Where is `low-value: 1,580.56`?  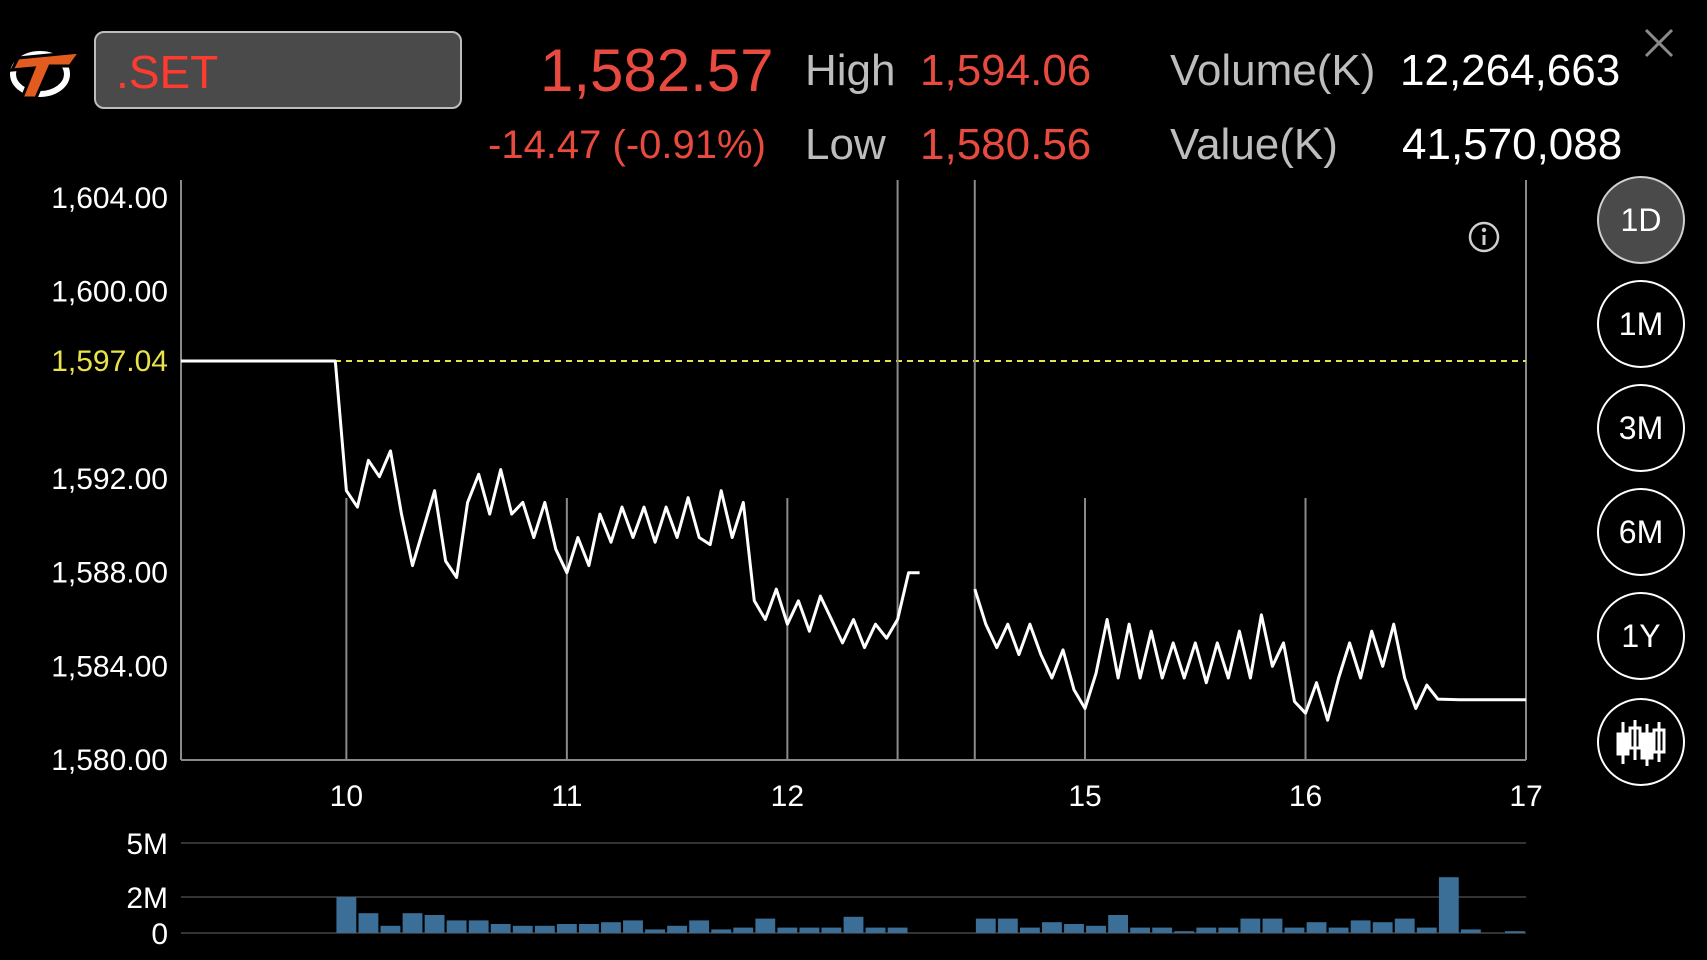 low-value: 1,580.56 is located at coordinates (1006, 144).